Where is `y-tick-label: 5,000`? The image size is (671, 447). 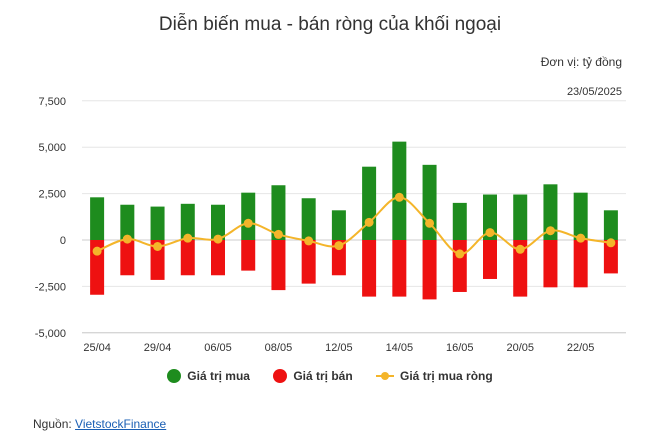
y-tick-label: 5,000 is located at coordinates (52, 148).